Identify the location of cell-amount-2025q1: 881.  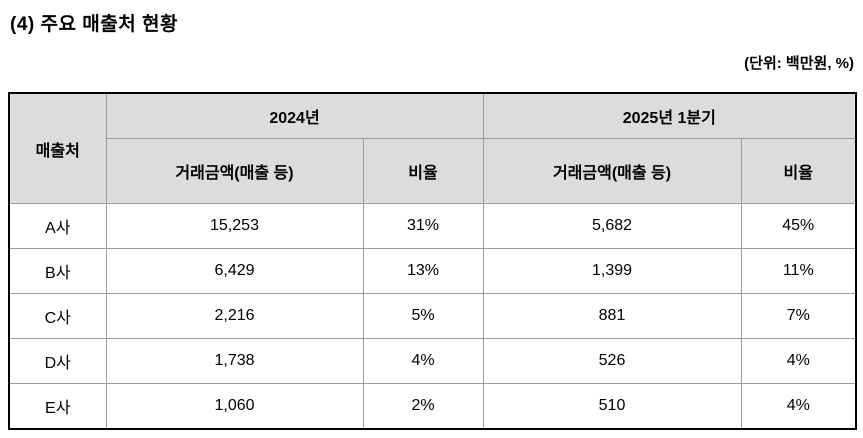
(612, 316).